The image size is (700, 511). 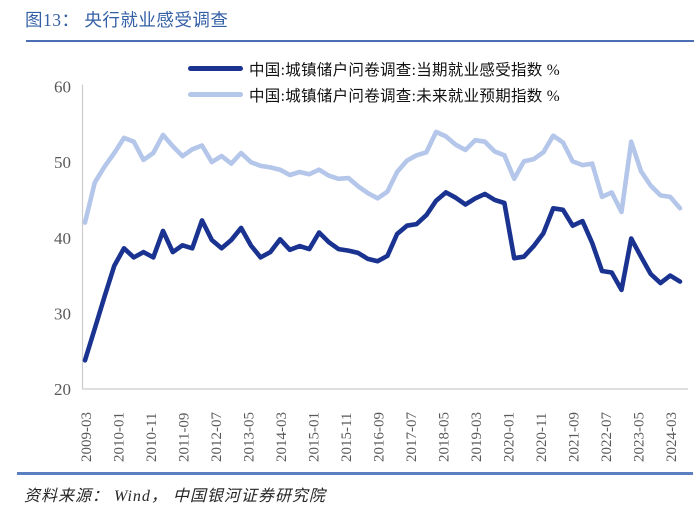 What do you see at coordinates (355, 473) in the screenshot?
I see `footer-divider` at bounding box center [355, 473].